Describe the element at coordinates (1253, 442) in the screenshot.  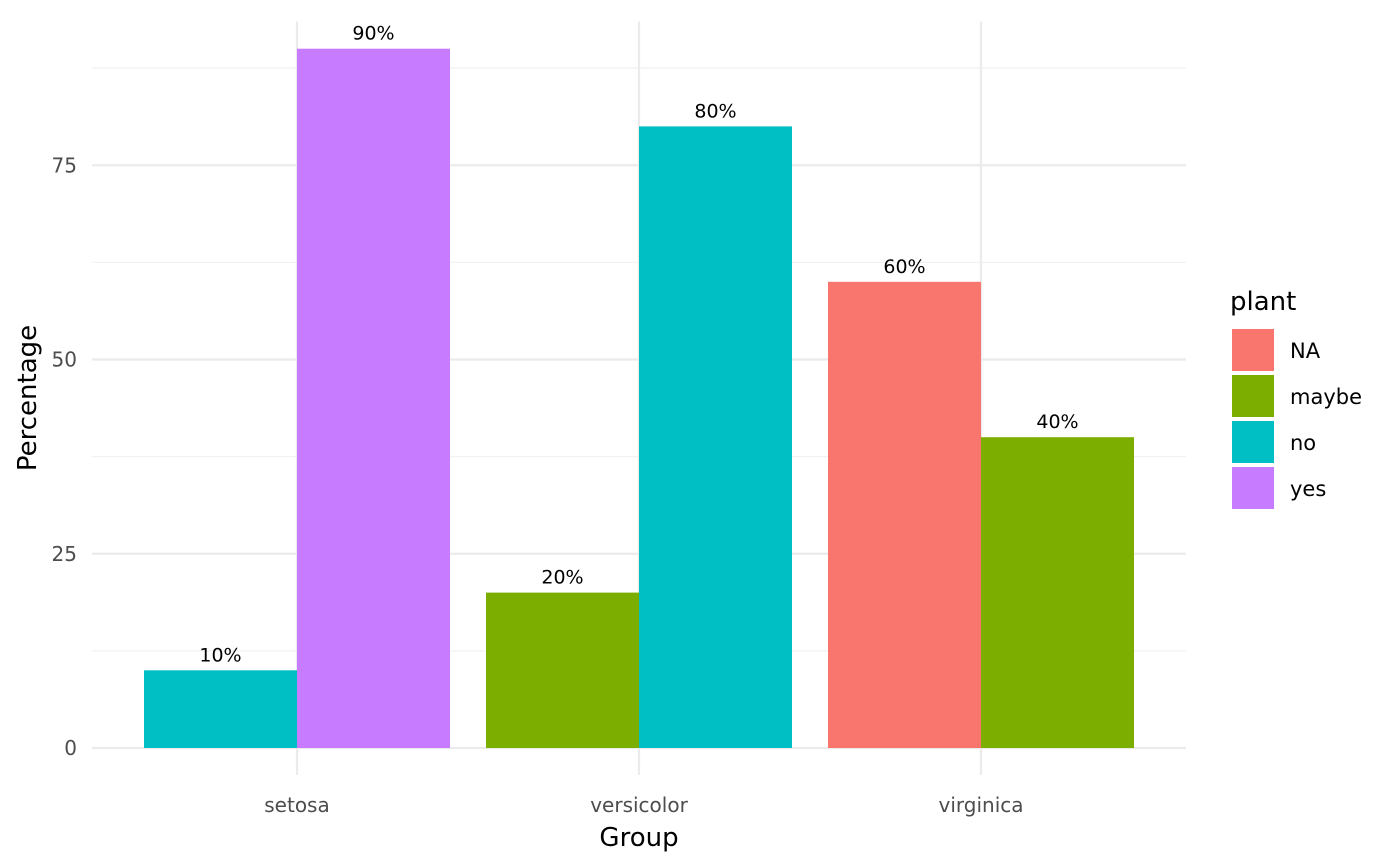
I see `legend-key-no` at that location.